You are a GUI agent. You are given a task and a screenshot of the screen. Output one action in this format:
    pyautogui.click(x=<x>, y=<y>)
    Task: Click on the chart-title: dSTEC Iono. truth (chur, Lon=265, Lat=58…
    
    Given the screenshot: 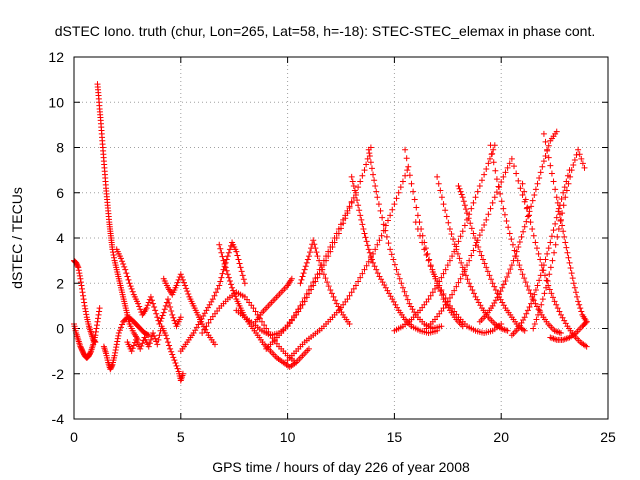 What is the action you would take?
    pyautogui.click(x=325, y=31)
    